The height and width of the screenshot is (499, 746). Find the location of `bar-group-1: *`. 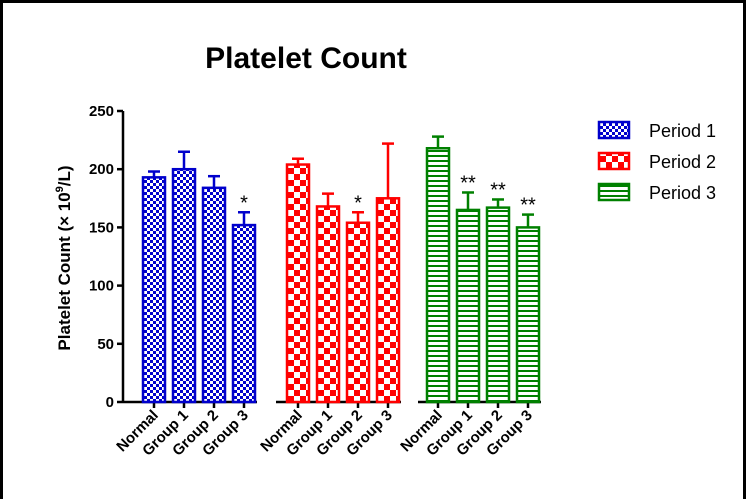

bar-group-1: * is located at coordinates (199, 277).